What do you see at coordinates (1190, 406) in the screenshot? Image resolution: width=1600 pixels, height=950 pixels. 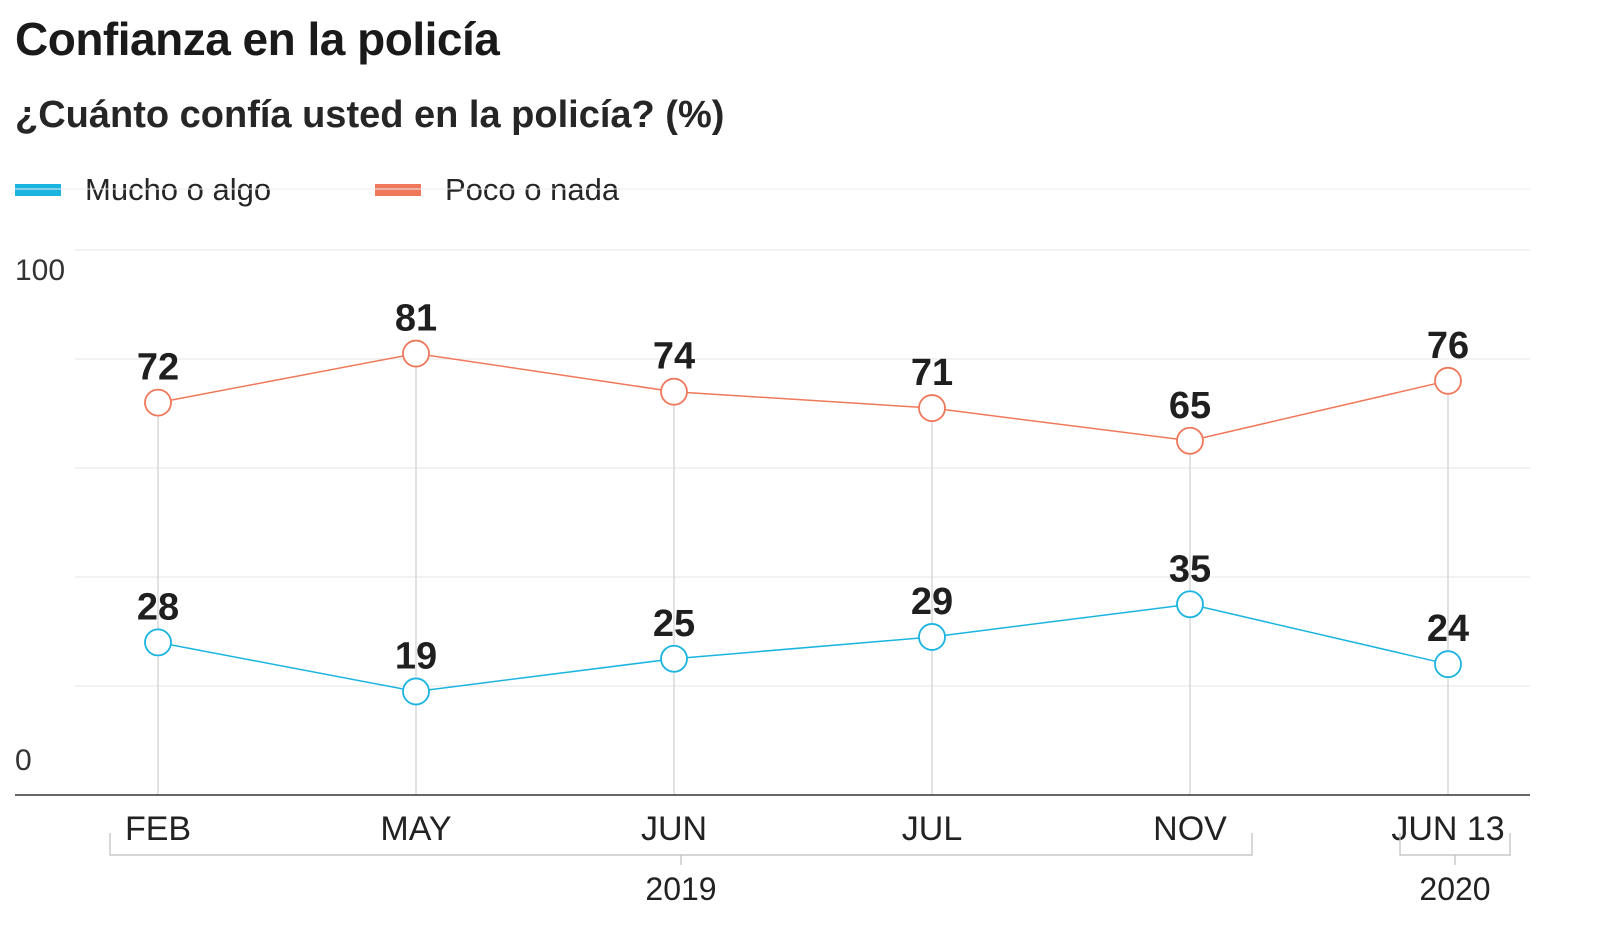 I see `data-label: 65` at bounding box center [1190, 406].